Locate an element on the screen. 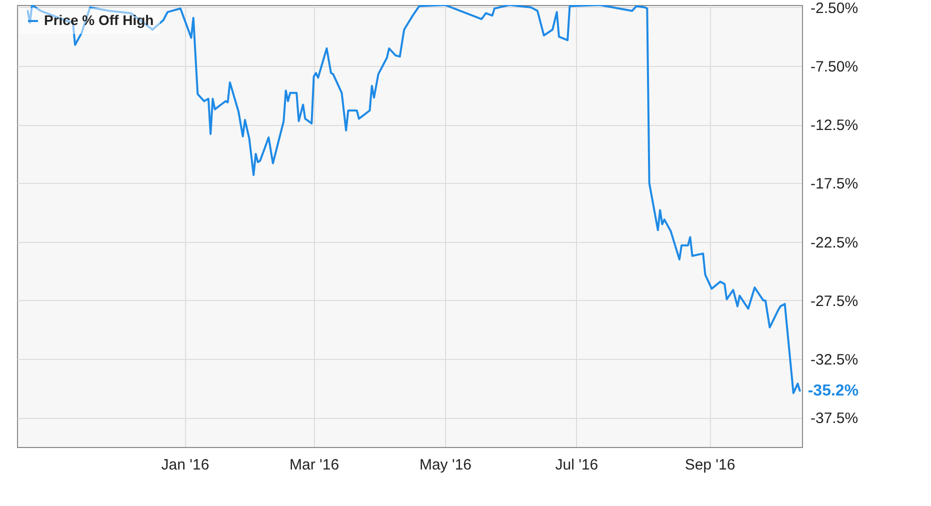 The height and width of the screenshot is (506, 931). x-tick-label: Sep '16 is located at coordinates (710, 465).